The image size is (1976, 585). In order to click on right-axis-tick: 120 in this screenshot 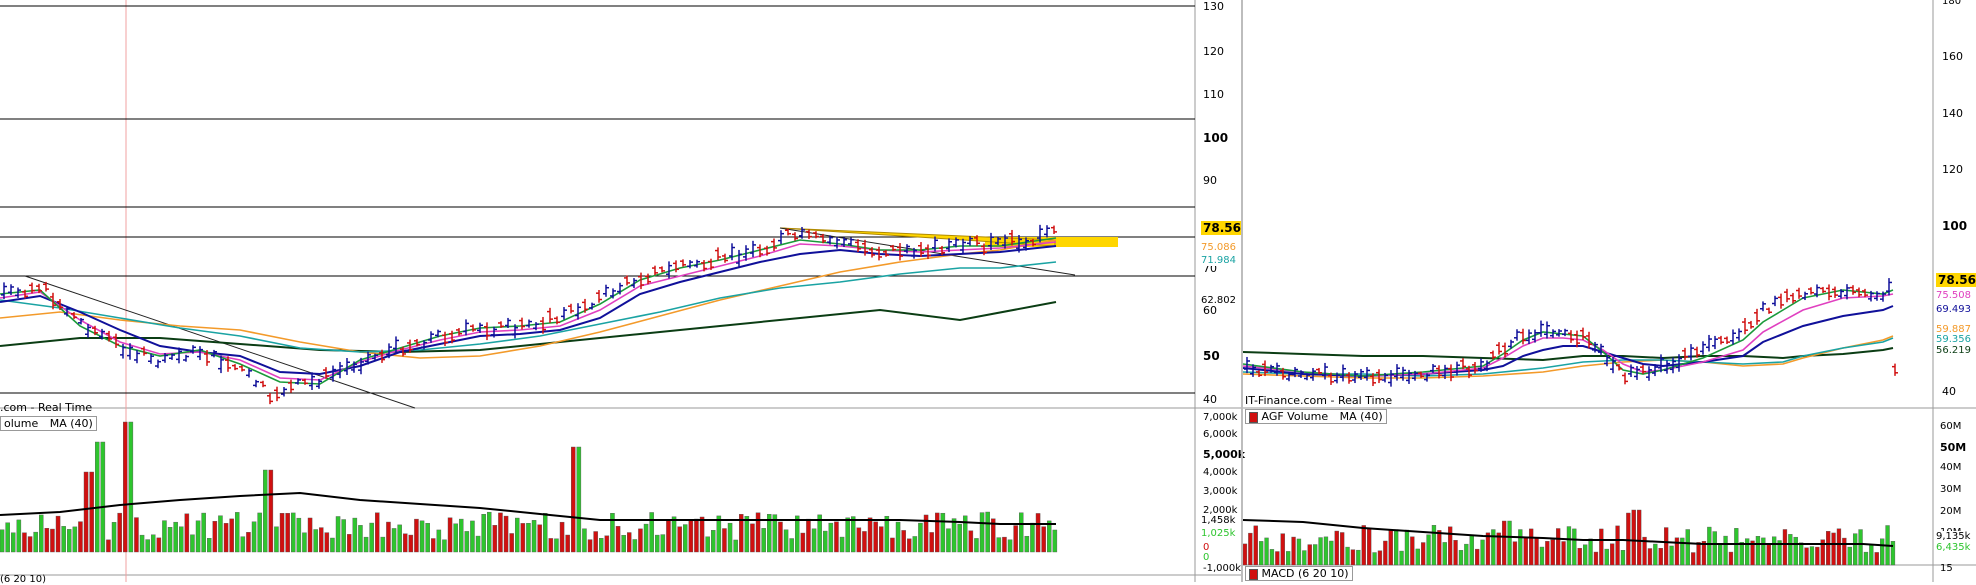, I will do `click(1952, 169)`.